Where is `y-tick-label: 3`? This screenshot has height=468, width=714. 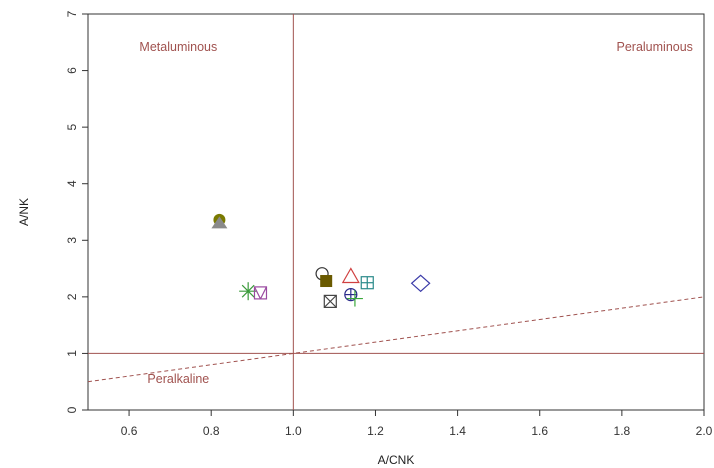 y-tick-label: 3 is located at coordinates (72, 240).